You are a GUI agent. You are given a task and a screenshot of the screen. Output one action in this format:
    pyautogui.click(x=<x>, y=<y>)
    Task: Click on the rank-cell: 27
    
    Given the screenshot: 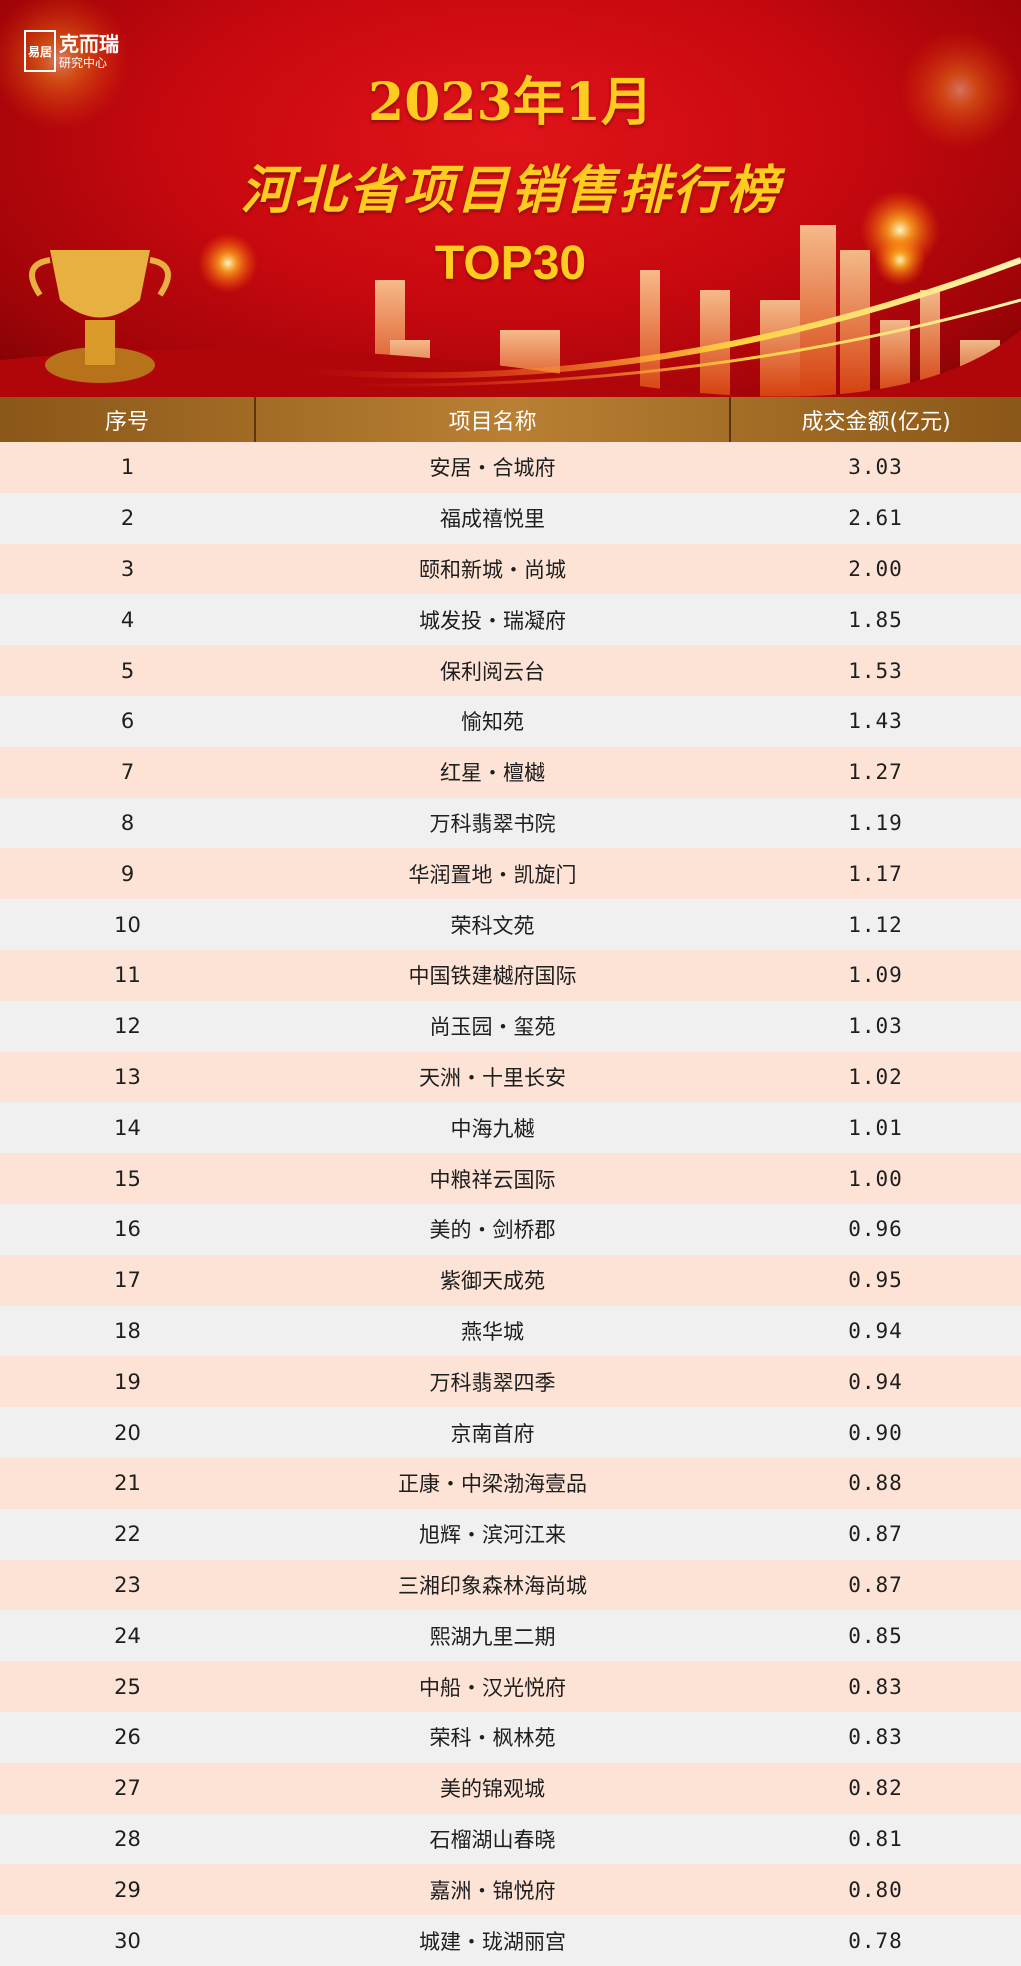 What is the action you would take?
    pyautogui.click(x=127, y=1788)
    